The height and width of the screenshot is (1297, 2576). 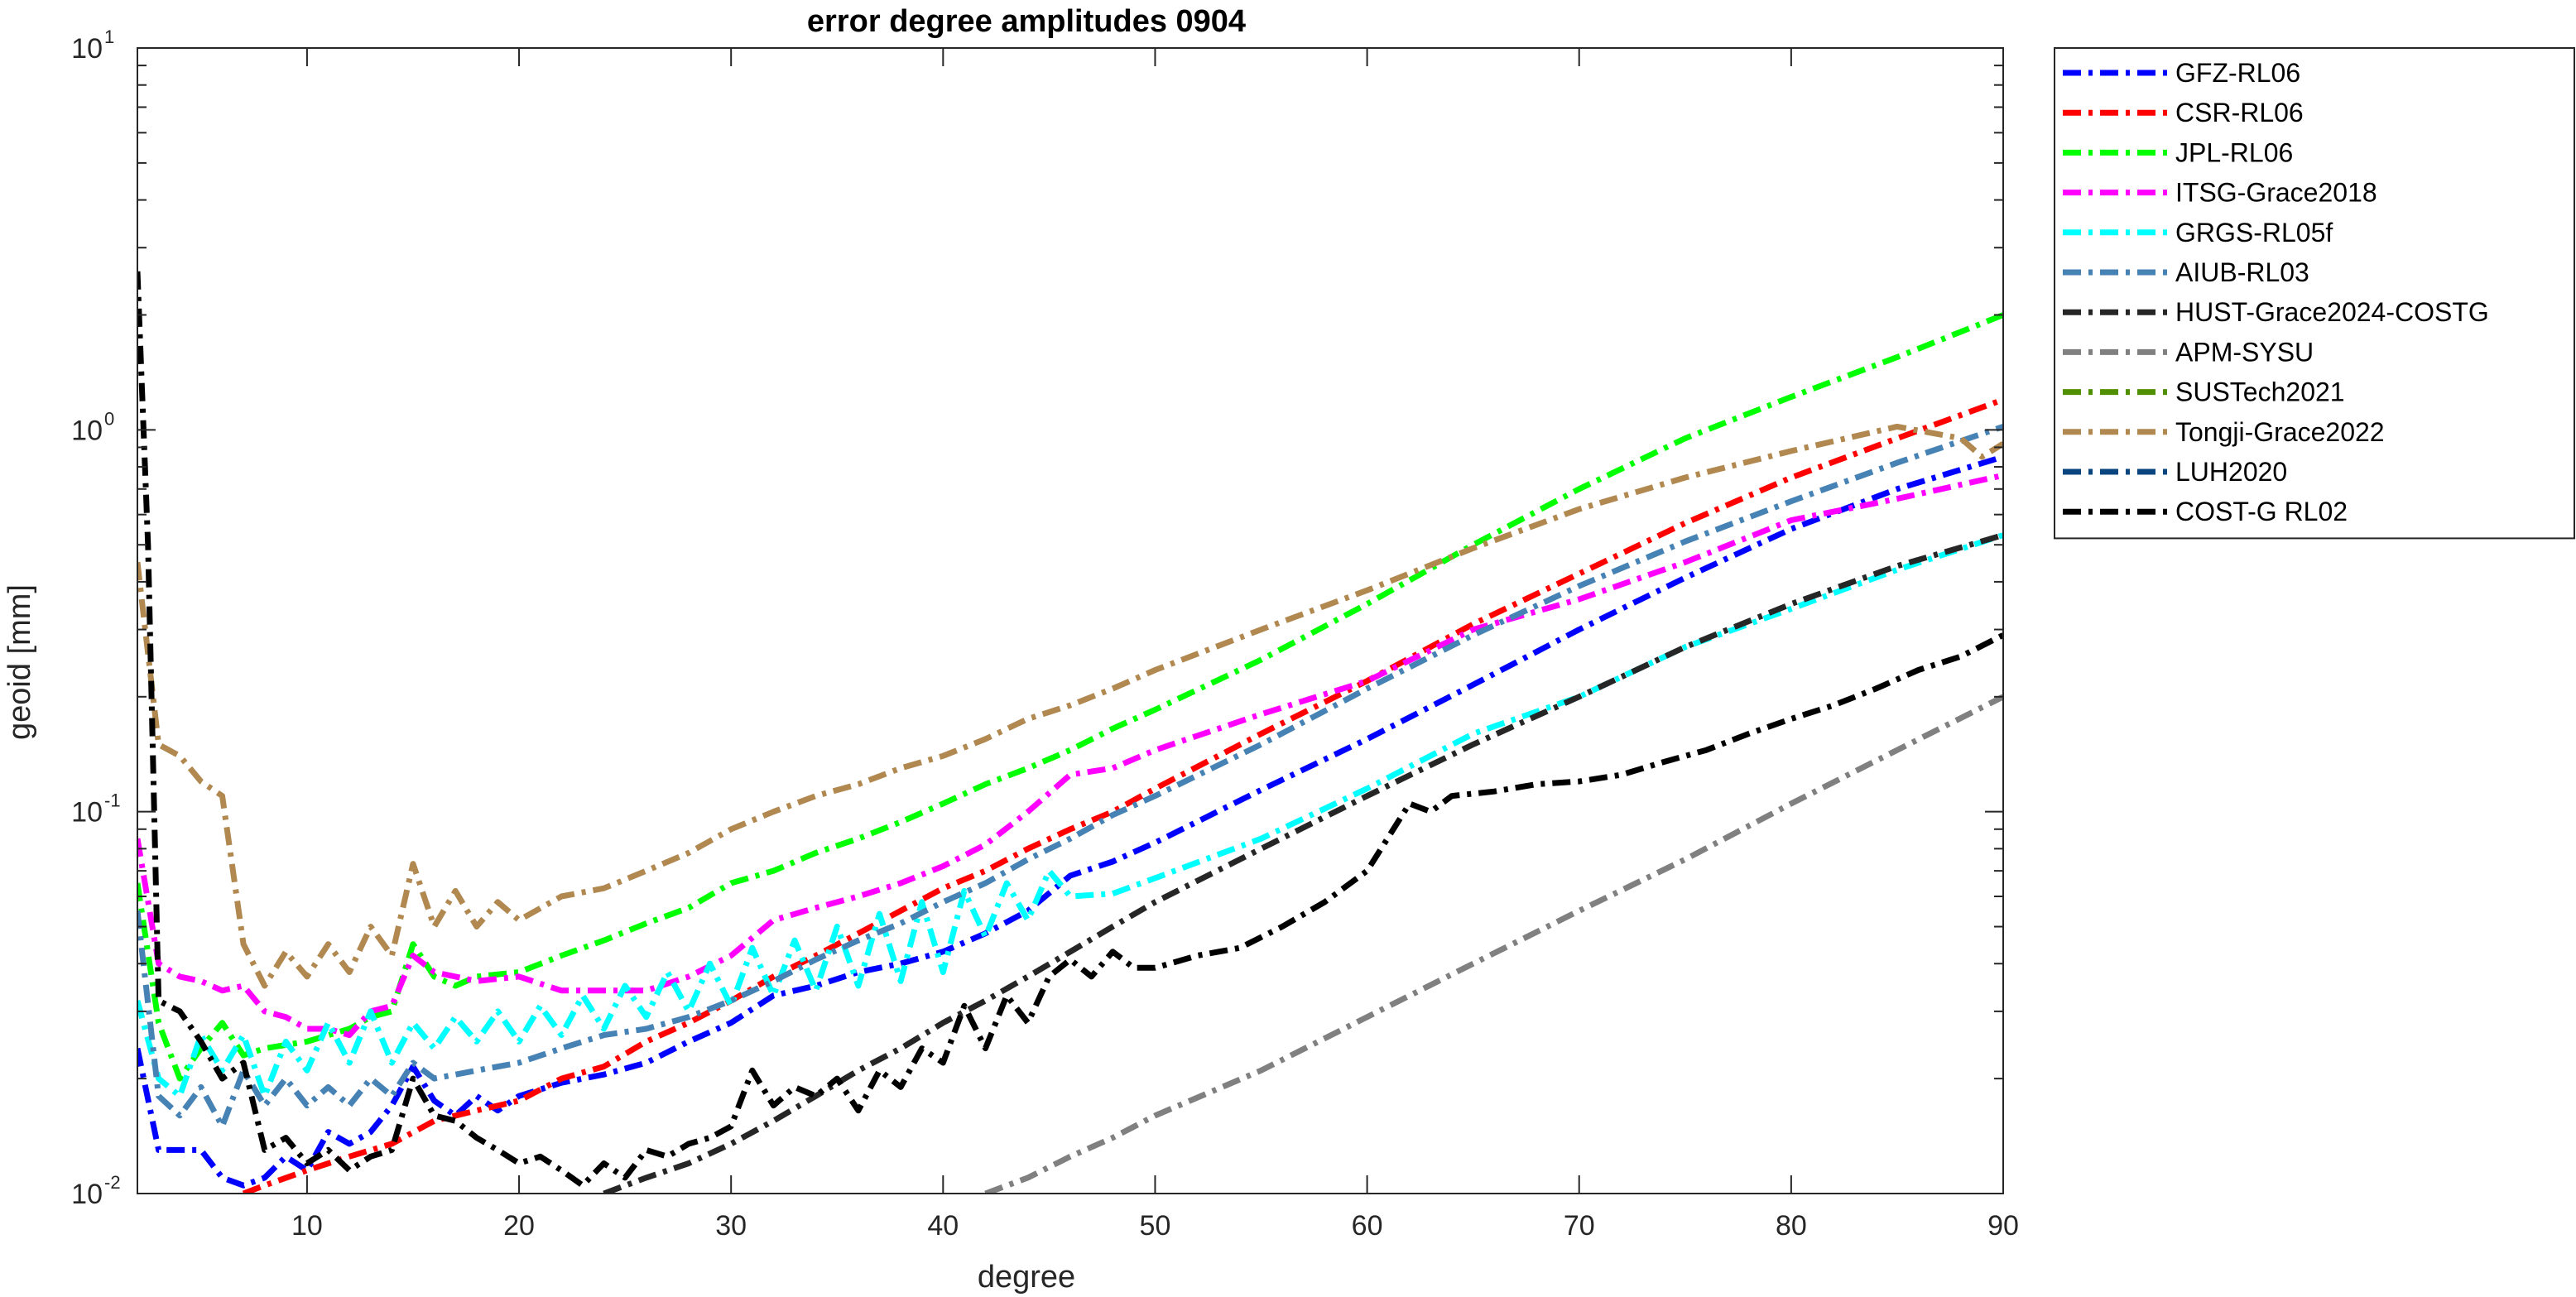 What do you see at coordinates (109, 418) in the screenshot?
I see `y-tick-exponent: 0` at bounding box center [109, 418].